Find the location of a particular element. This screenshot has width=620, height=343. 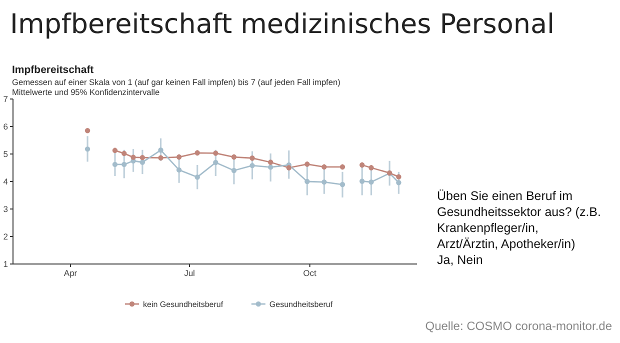

y-tick-label: 6 is located at coordinates (5, 127).